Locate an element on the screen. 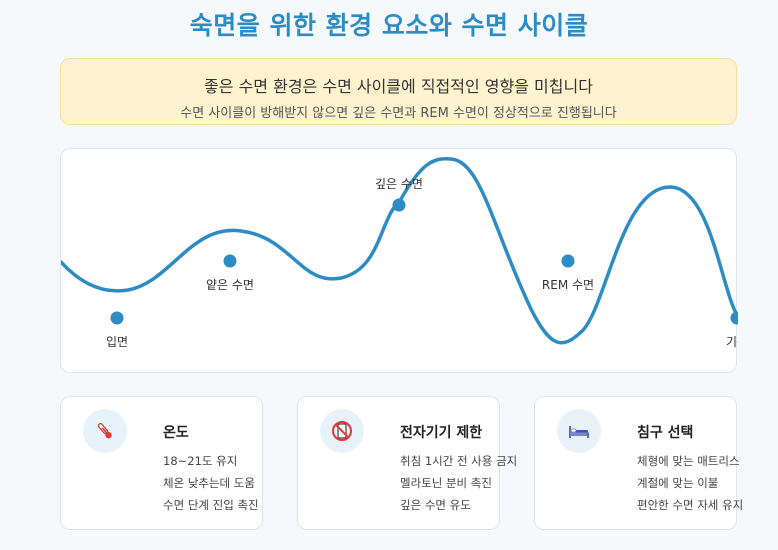 This screenshot has width=778, height=550. card-bedding: 침구 선택 체형에 맞는 매트리스 계절에 맞는 이불 편안한 수면 자세 유지 is located at coordinates (638, 463).